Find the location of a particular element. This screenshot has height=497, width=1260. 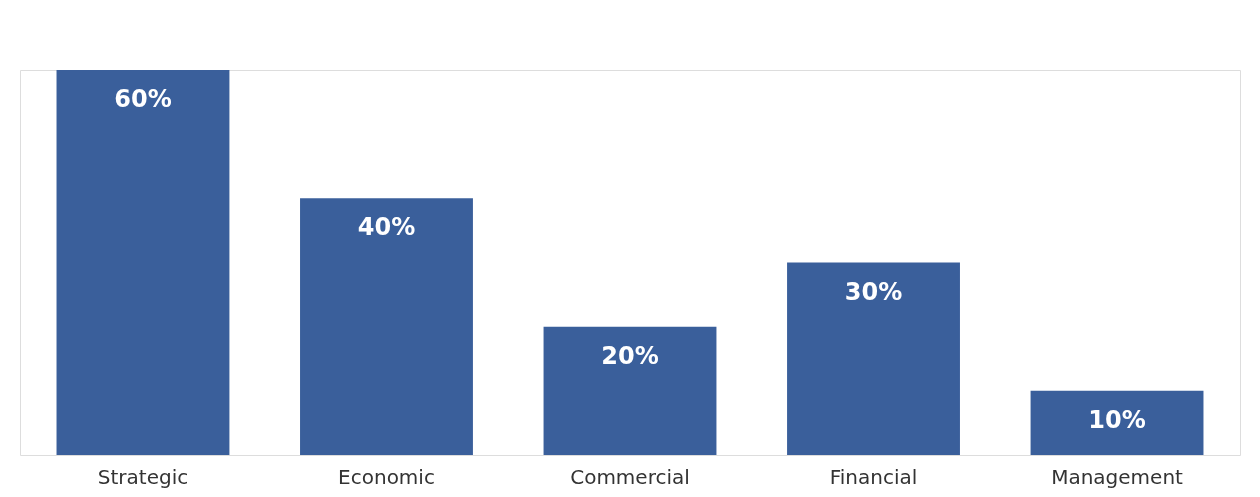

data-label: 30% is located at coordinates (873, 291).